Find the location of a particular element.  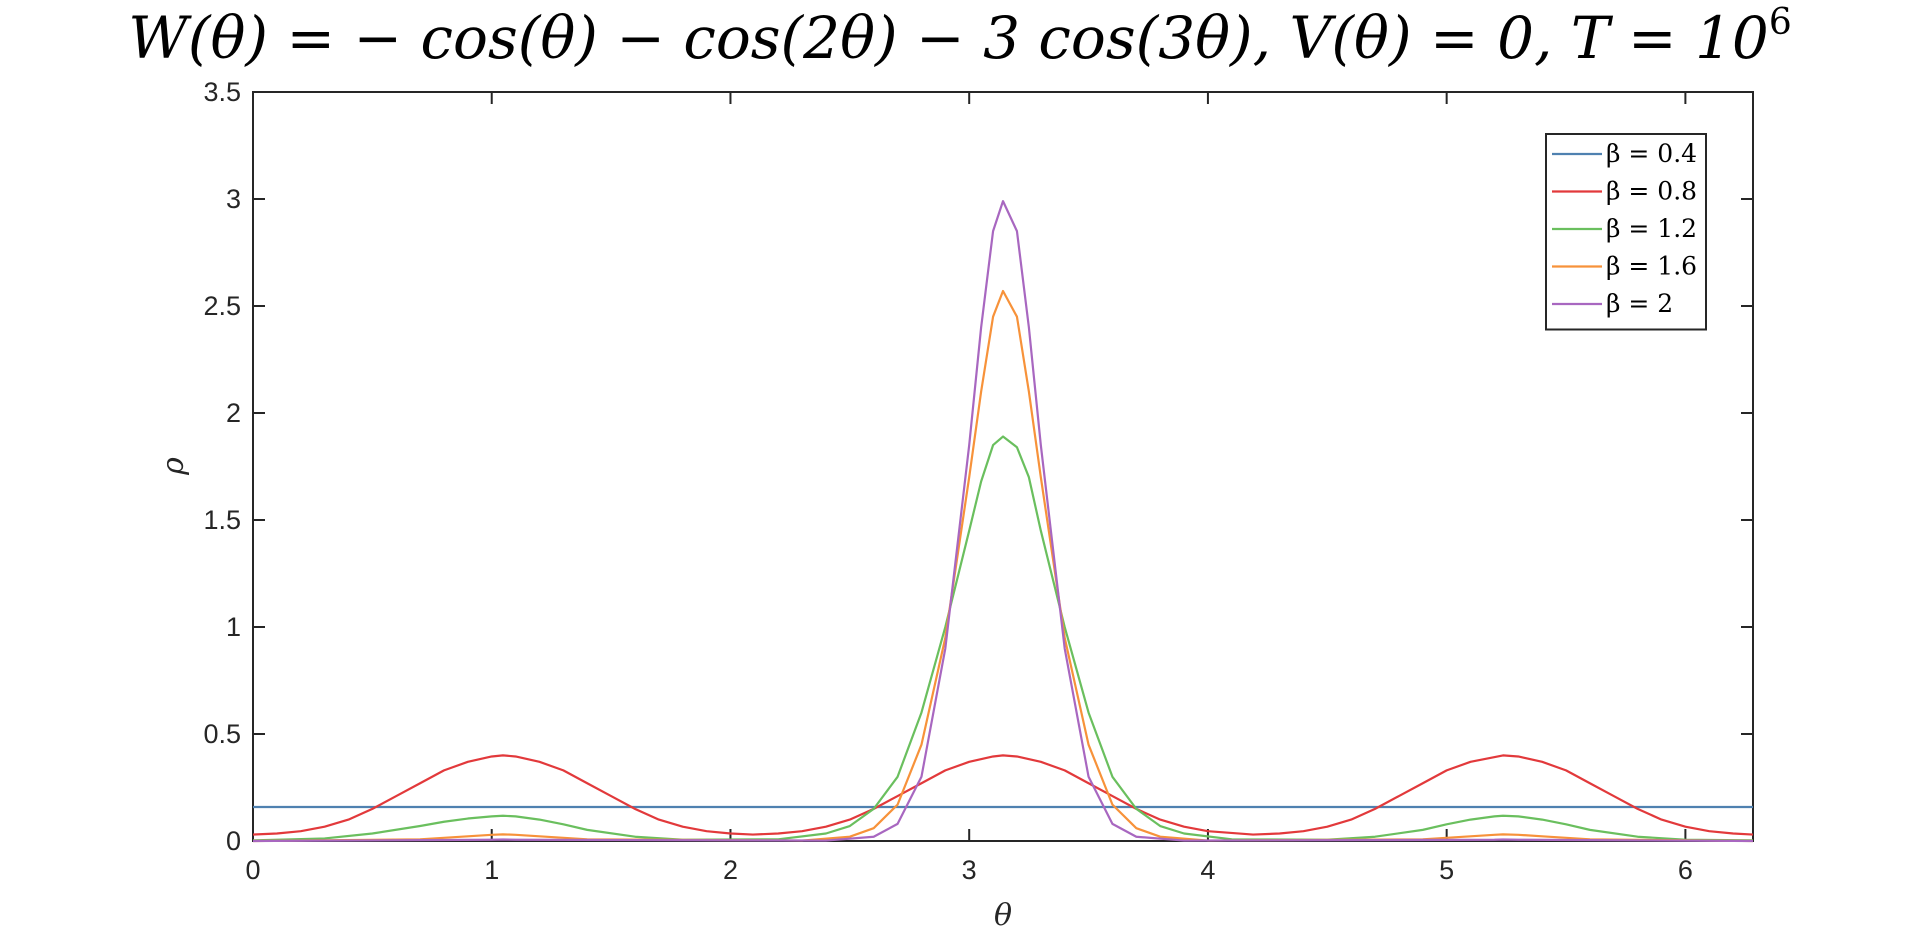

legend-box is located at coordinates (1626, 232).